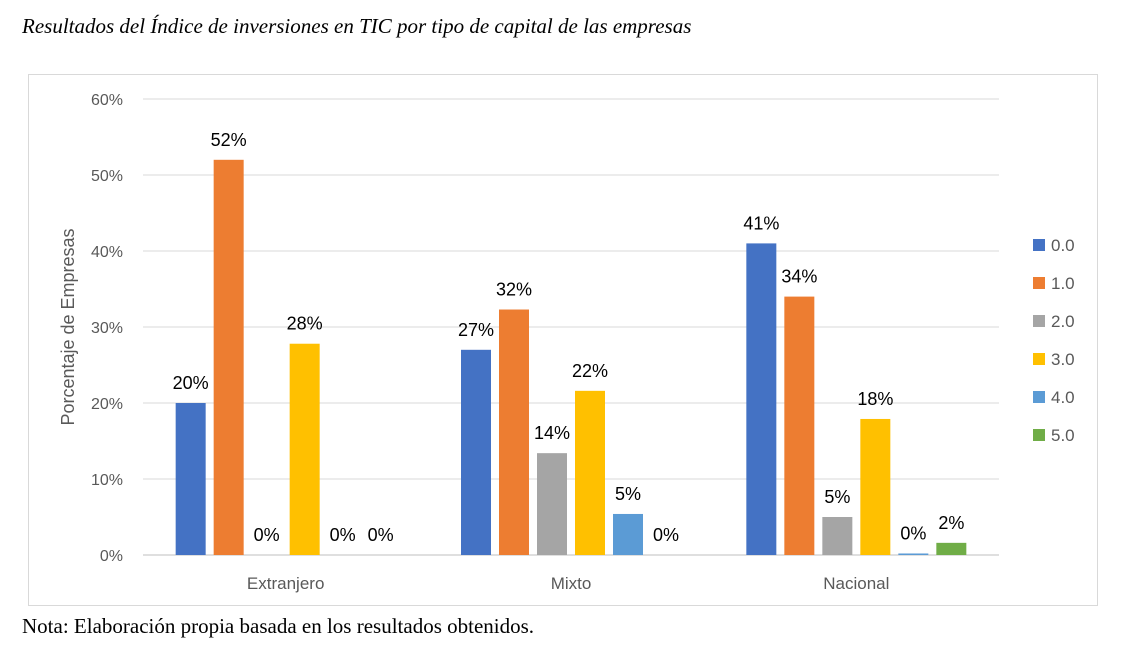  Describe the element at coordinates (875, 399) in the screenshot. I see `data-label: 18%` at that location.